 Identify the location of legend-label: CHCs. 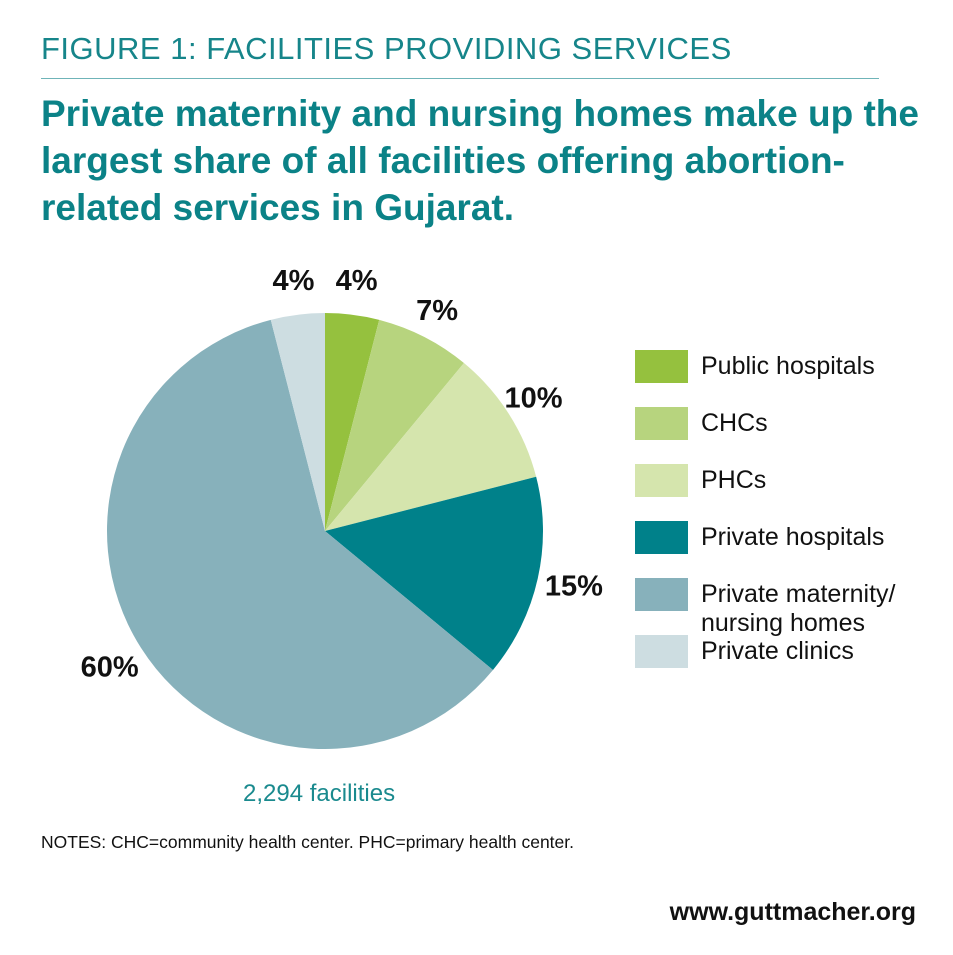
(734, 423).